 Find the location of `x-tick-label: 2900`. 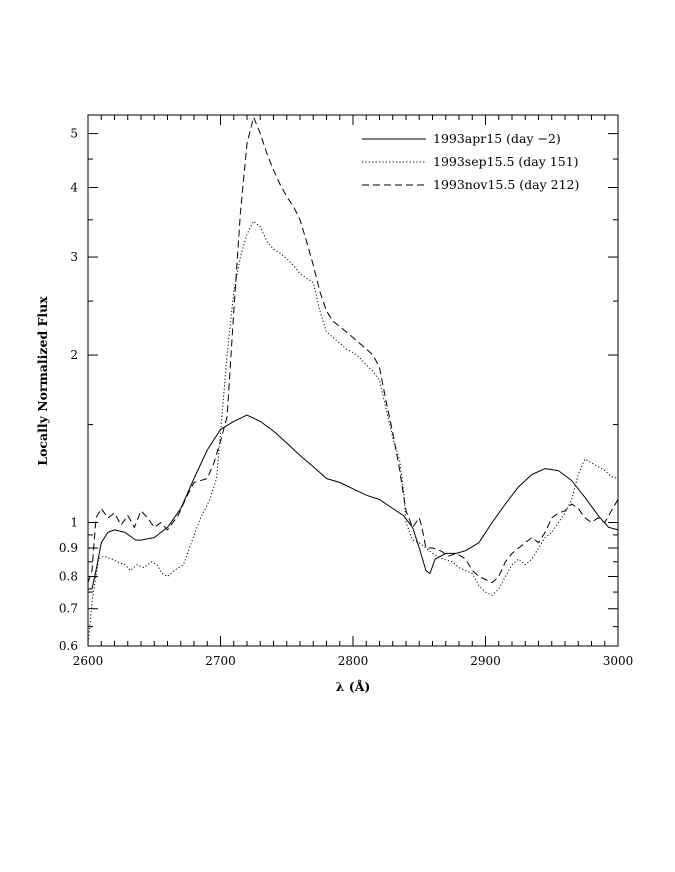

x-tick-label: 2900 is located at coordinates (485, 661).